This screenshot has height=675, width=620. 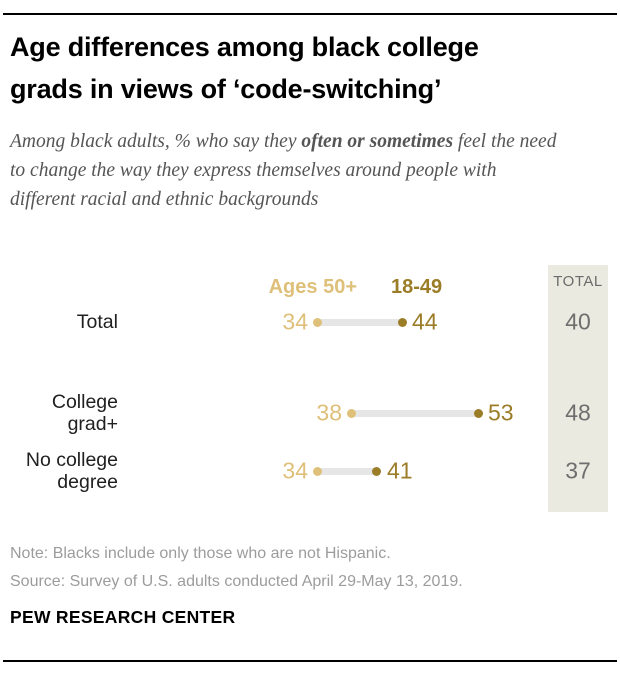 I want to click on value-ages-50-plus: 38, so click(x=329, y=412).